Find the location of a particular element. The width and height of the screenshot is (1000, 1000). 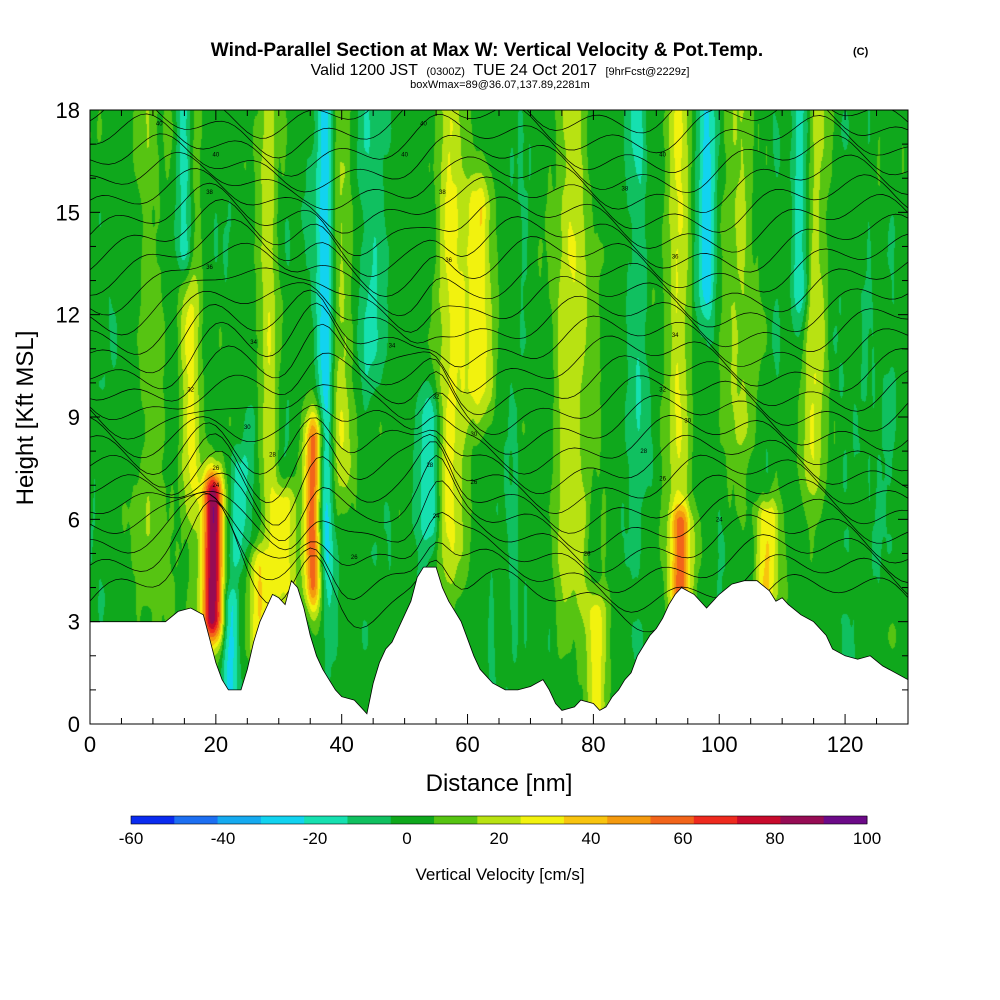

y-tick-label: 3 is located at coordinates (74, 622).